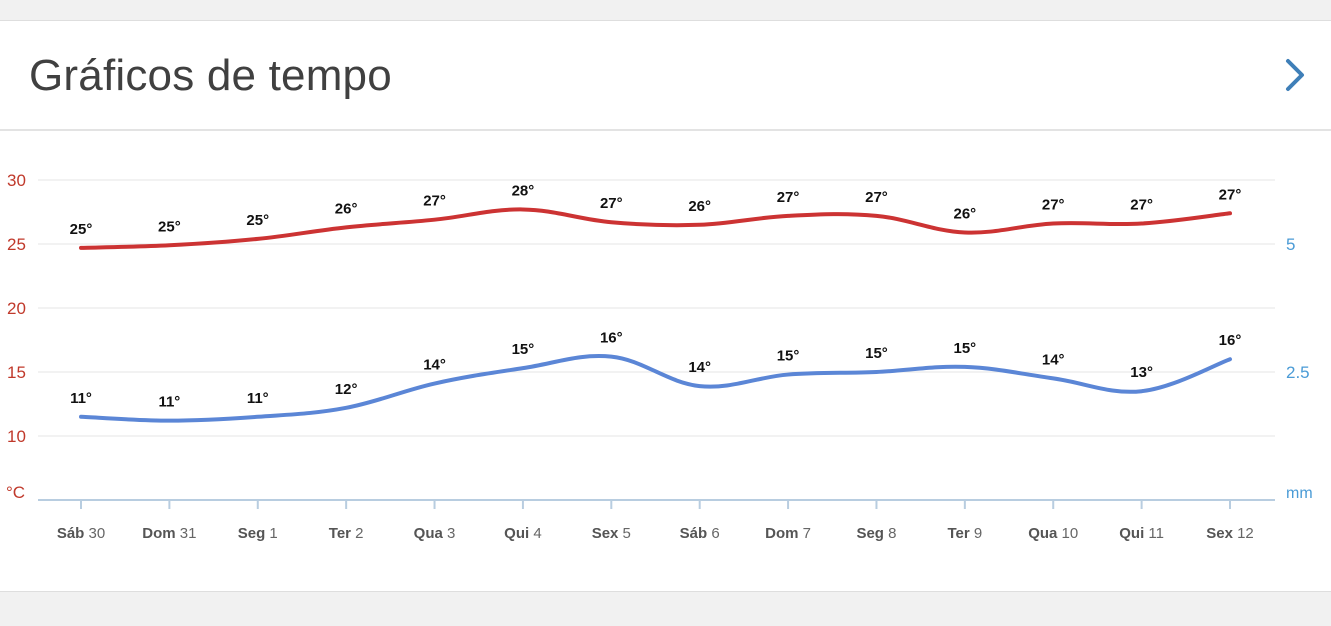 This screenshot has width=1331, height=626. I want to click on y-left-unit-label: °C, so click(15, 492).